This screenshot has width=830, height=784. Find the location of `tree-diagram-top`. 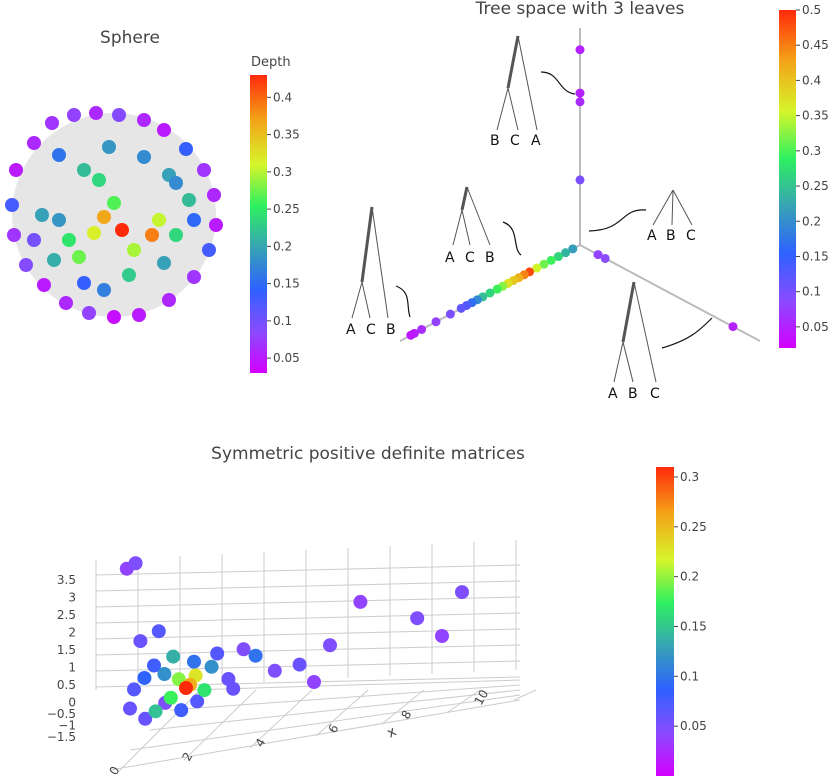

tree-diagram-top is located at coordinates (536, 83).